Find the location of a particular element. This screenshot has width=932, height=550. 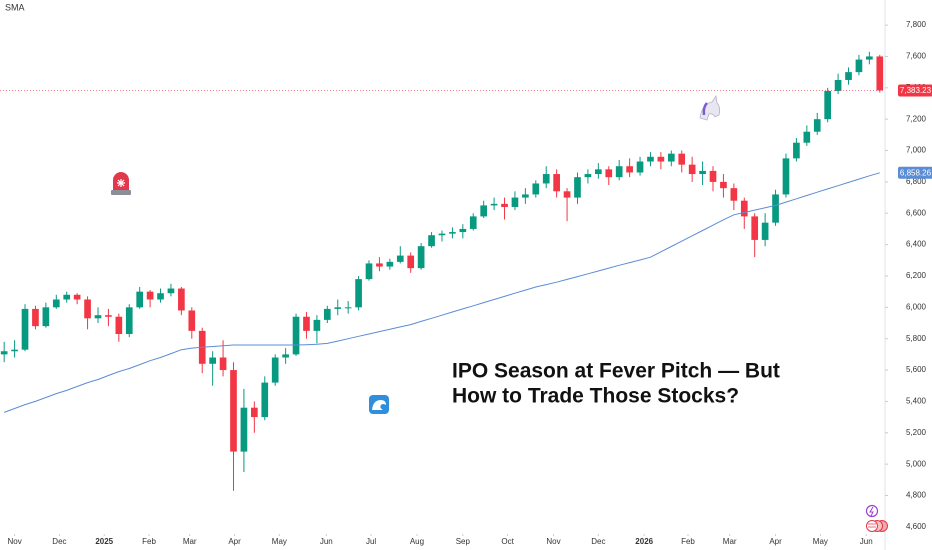

y-tick-label: 7,600 is located at coordinates (916, 56).